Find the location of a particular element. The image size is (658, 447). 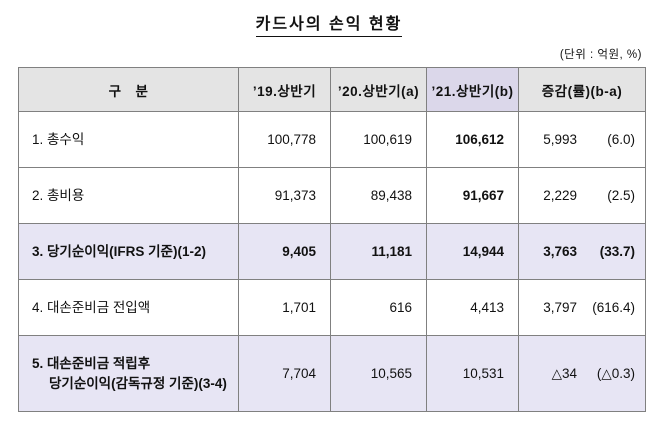

row-label: 3. 당기순이익(IFRS 기준)(1-2) is located at coordinates (128, 251).